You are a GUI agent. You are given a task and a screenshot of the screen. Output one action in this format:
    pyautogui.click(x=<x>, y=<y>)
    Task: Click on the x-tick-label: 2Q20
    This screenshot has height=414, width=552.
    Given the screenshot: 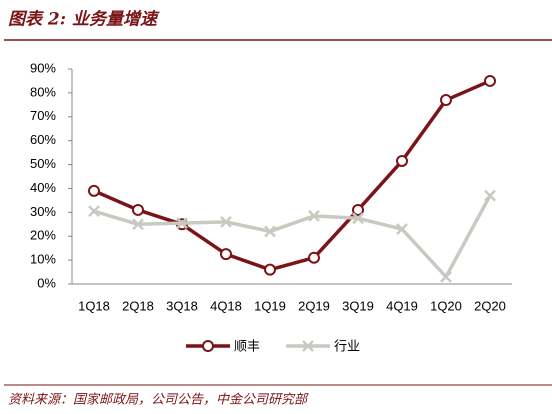 What is the action you would take?
    pyautogui.click(x=490, y=305)
    